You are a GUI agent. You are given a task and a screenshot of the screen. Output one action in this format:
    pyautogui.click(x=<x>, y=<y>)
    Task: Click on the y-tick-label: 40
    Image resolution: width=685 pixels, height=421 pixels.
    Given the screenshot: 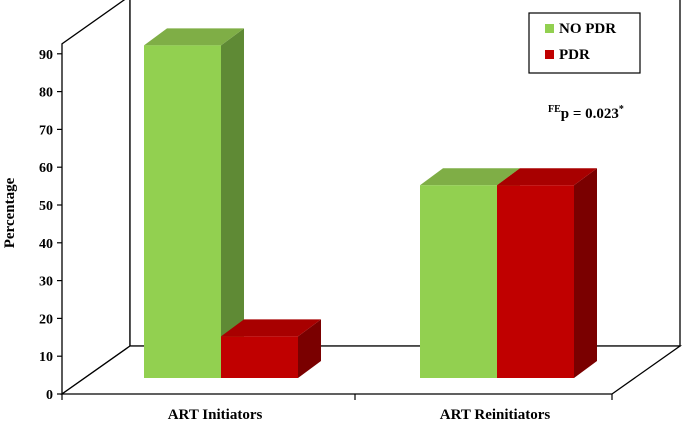 What is the action you would take?
    pyautogui.click(x=46, y=244)
    